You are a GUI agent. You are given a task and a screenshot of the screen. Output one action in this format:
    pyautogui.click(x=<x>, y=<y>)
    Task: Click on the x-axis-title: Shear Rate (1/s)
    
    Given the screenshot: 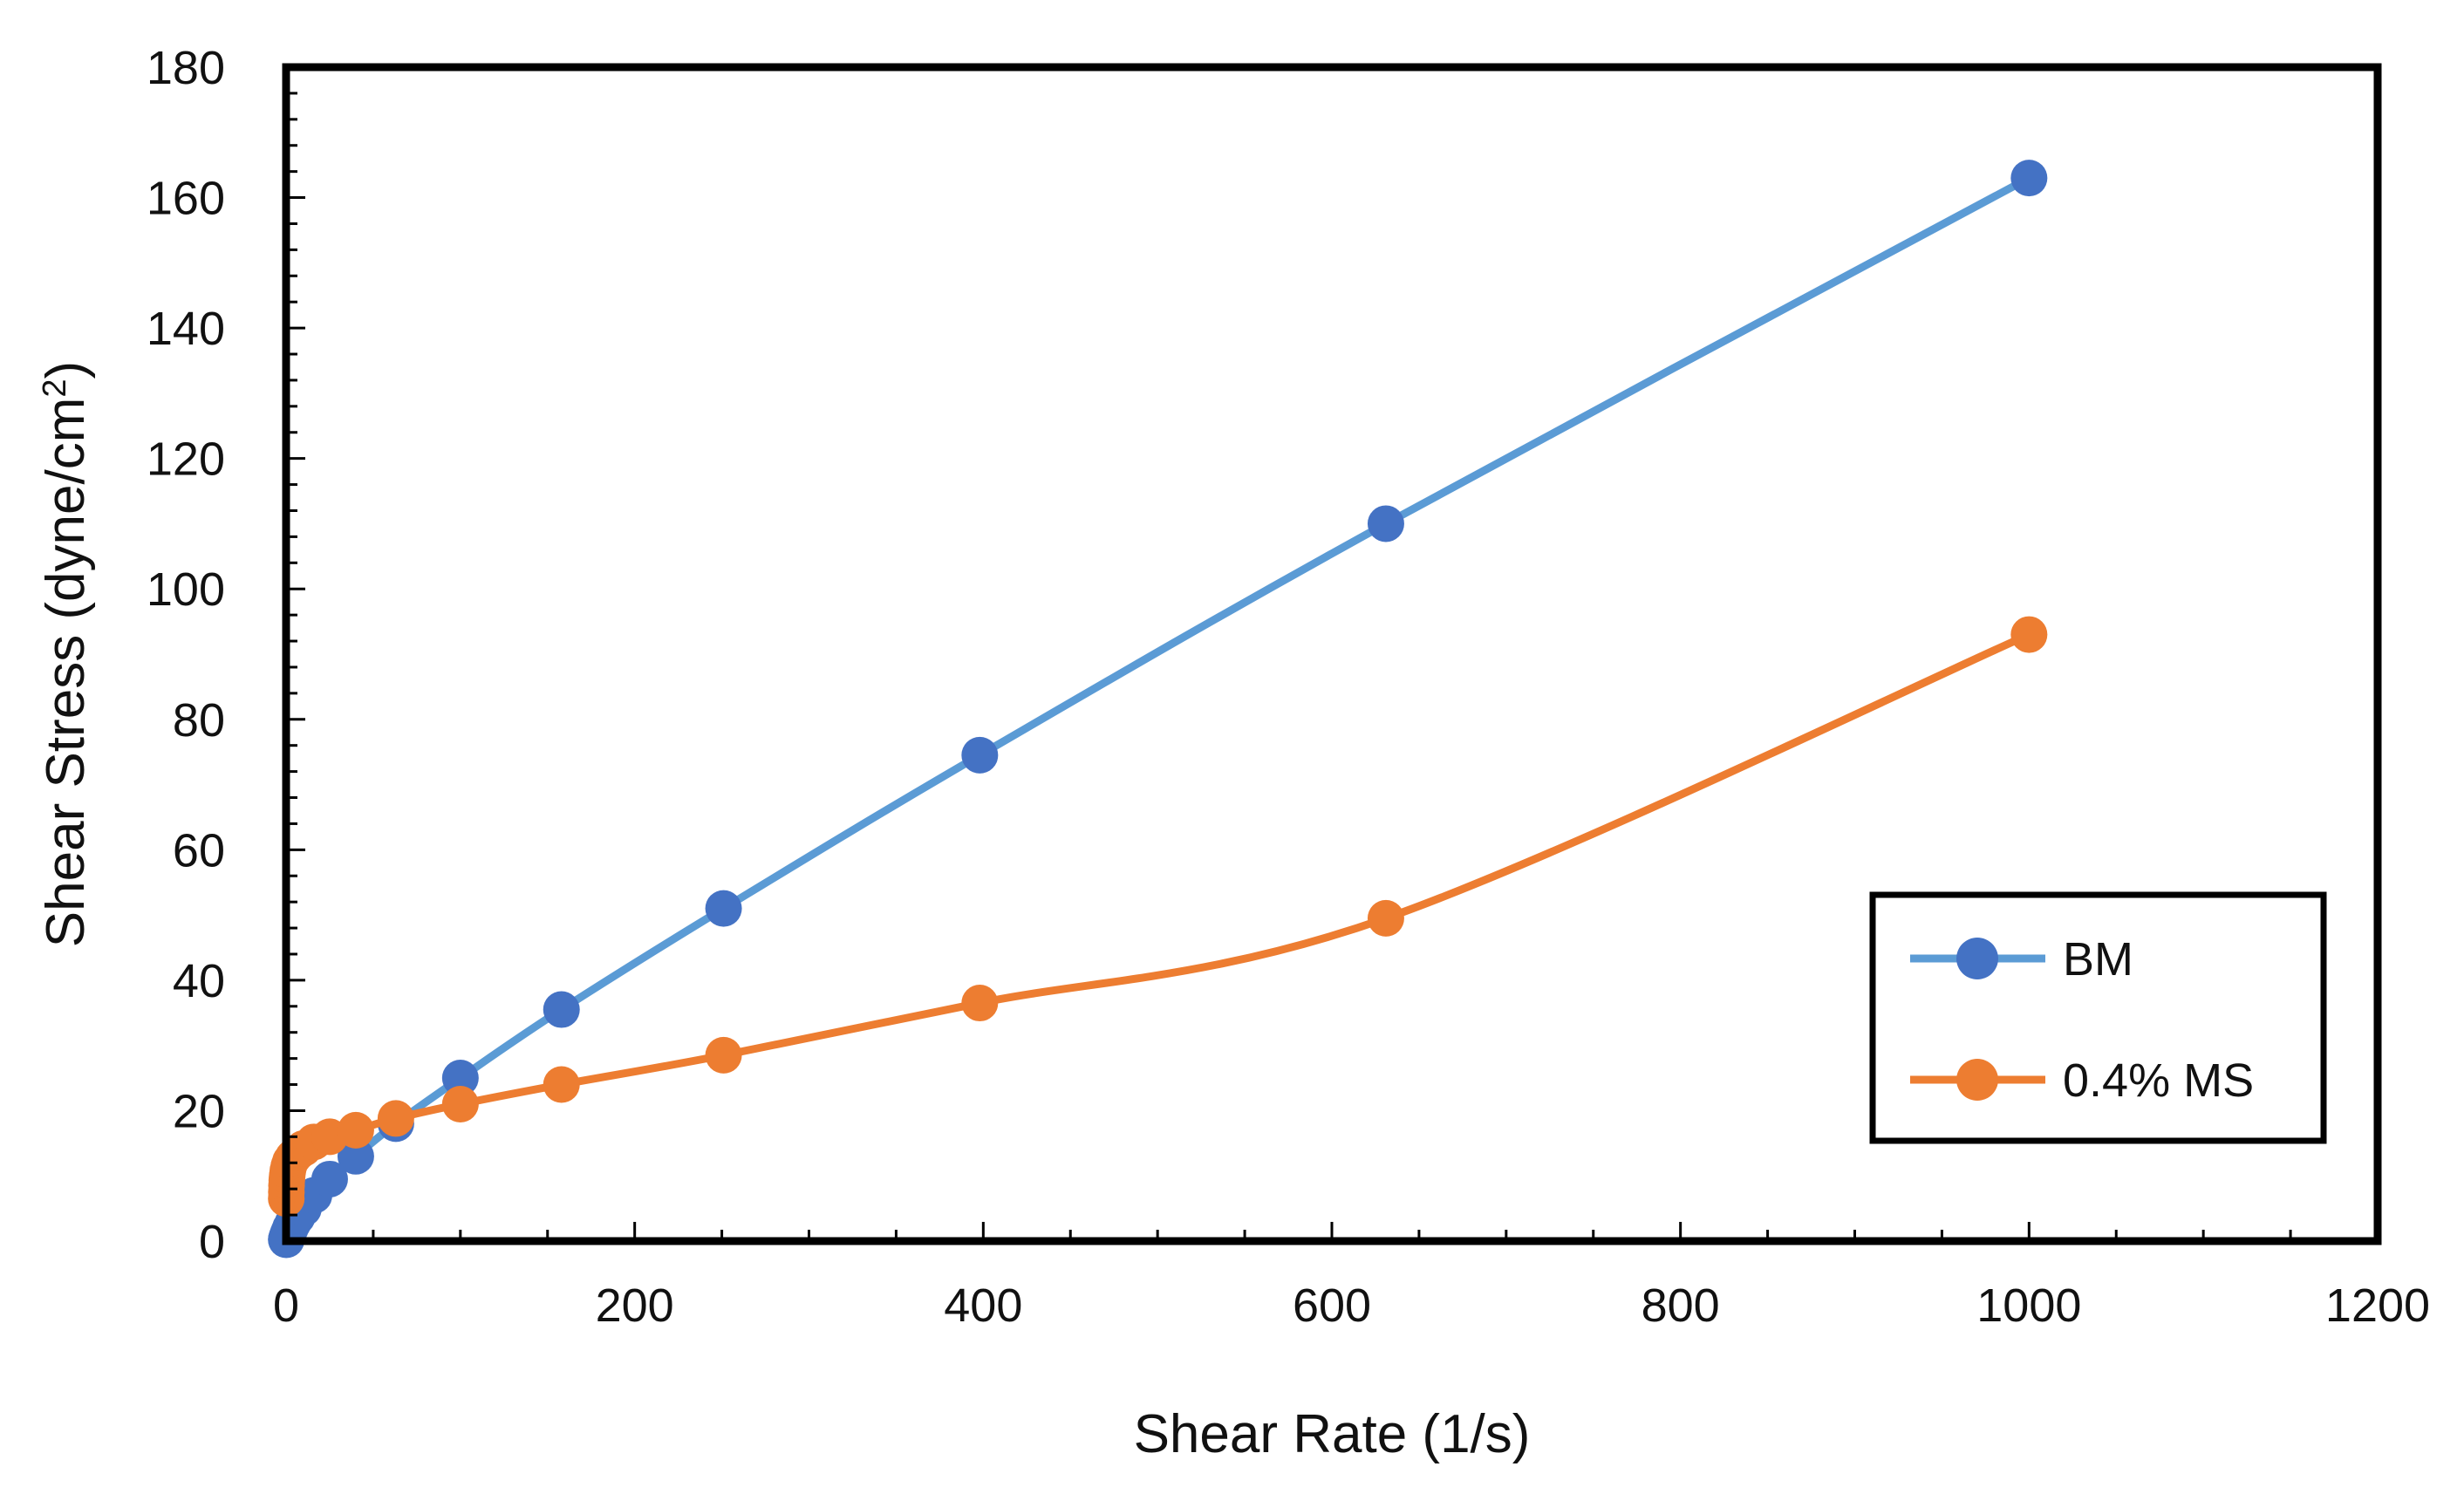 What is the action you would take?
    pyautogui.click(x=1332, y=1434)
    